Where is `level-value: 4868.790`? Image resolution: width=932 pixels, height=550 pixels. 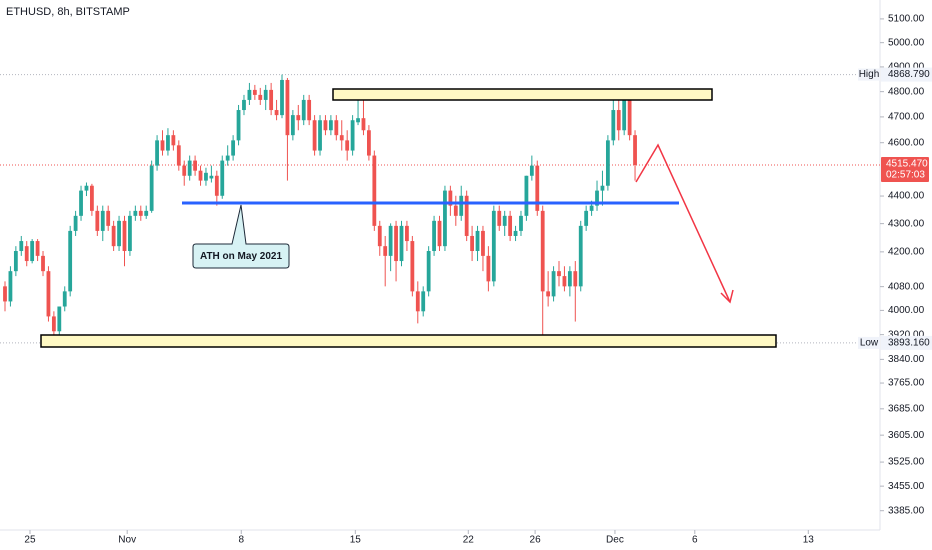 level-value: 4868.790 is located at coordinates (909, 74).